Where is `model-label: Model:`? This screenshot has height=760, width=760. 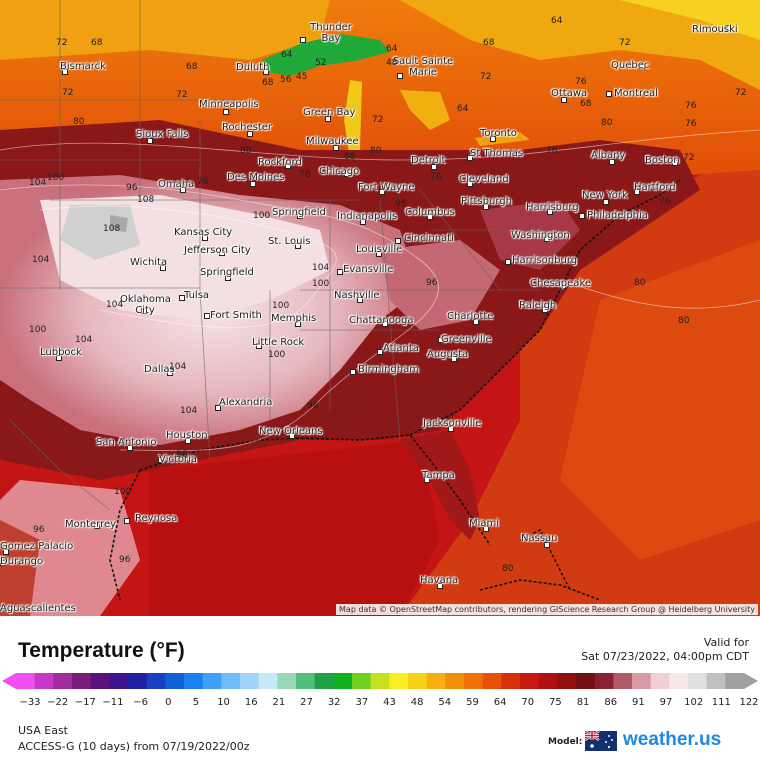 model-label: Model: is located at coordinates (565, 742).